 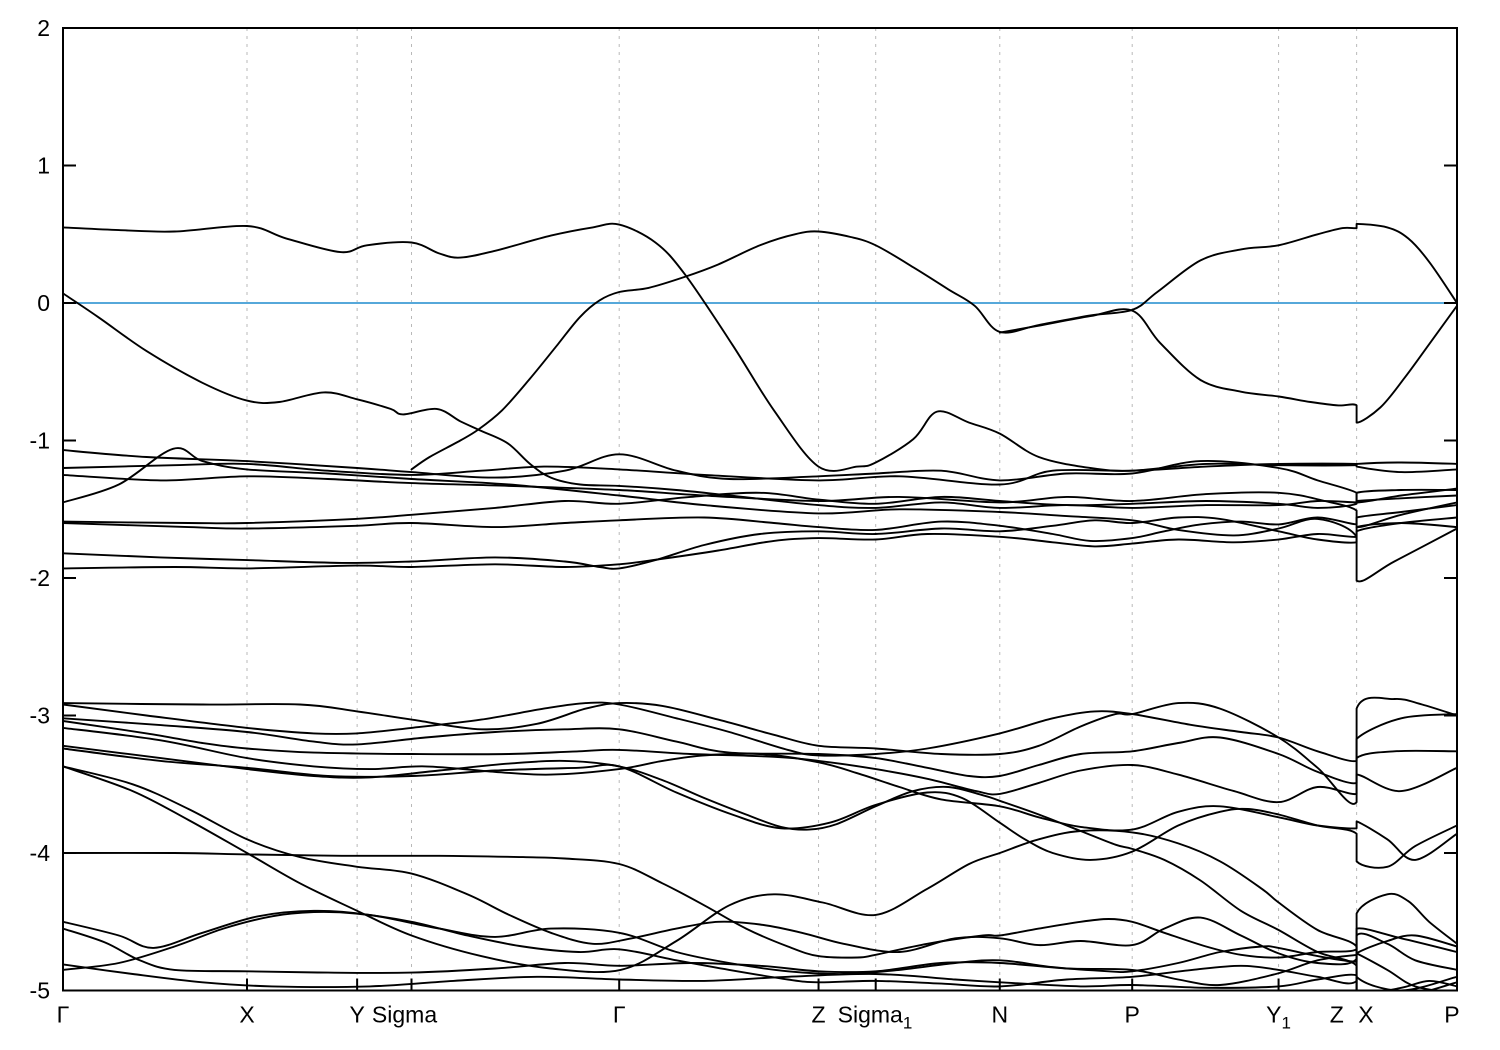 What do you see at coordinates (404, 1015) in the screenshot?
I see `kpoint-label: Sigma` at bounding box center [404, 1015].